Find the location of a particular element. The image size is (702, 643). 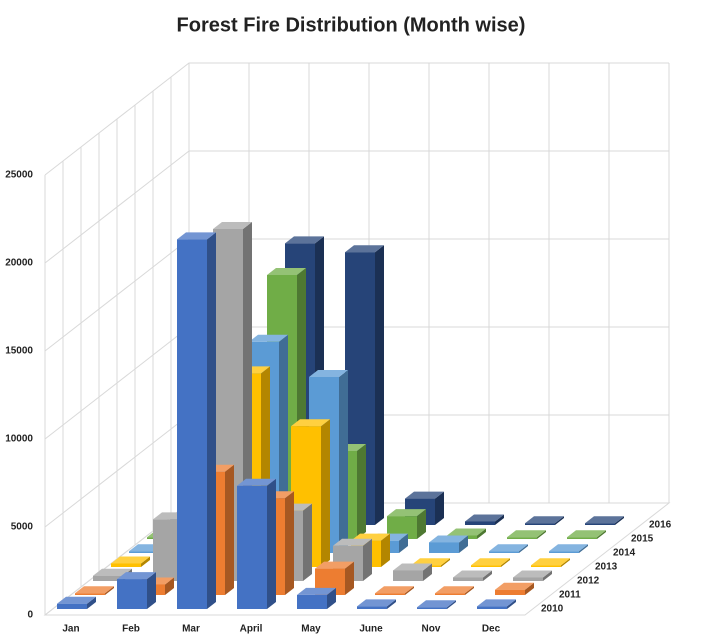

x-tick-label: April is located at coordinates (251, 629).